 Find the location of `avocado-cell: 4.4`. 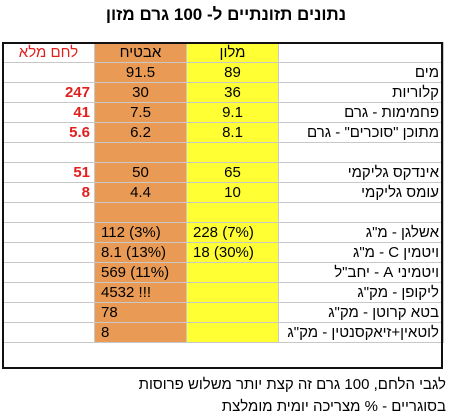

avocado-cell: 4.4 is located at coordinates (140, 192).